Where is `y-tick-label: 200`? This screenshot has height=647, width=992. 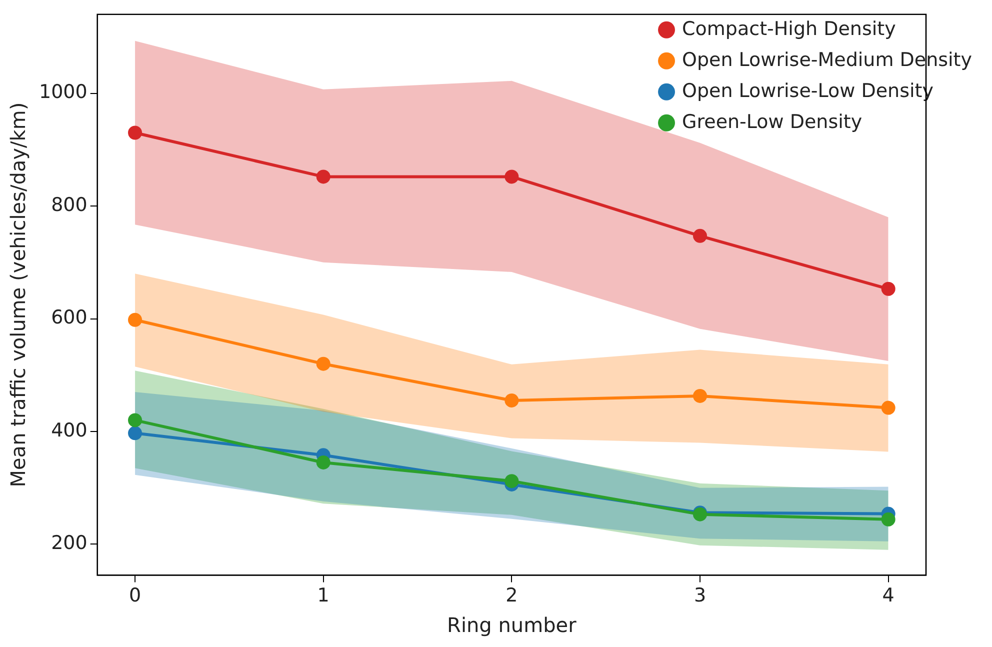 y-tick-label: 200 is located at coordinates (69, 543).